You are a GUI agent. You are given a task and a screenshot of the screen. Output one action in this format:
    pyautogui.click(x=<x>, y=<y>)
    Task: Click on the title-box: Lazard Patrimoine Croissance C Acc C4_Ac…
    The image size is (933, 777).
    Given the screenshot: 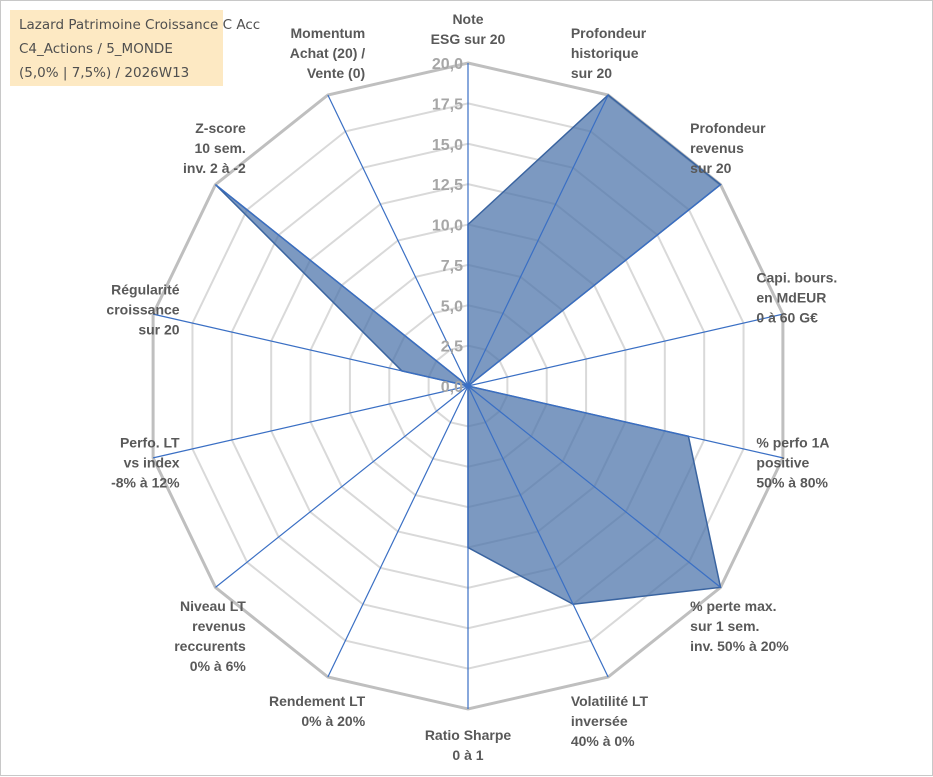 What is the action you would take?
    pyautogui.click(x=135, y=48)
    